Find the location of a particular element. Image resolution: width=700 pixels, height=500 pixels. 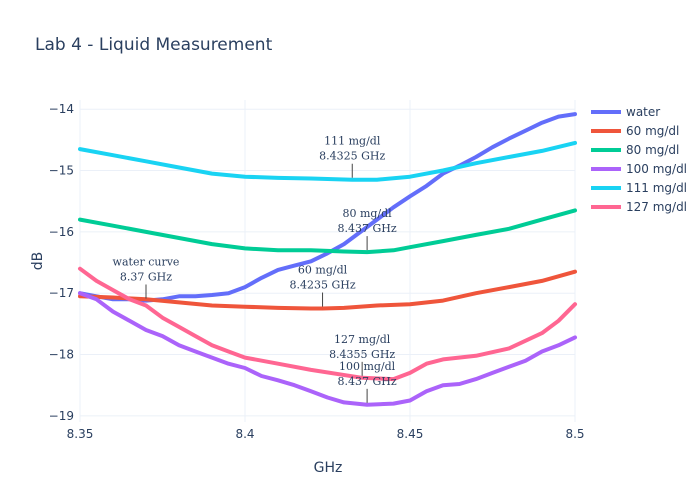

annotation-text: 111 mg/dl is located at coordinates (352, 141).